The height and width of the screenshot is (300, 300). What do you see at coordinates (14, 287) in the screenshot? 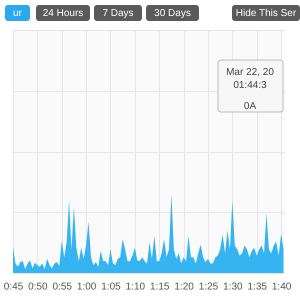
I see `x-tick-label: 0:45` at bounding box center [14, 287].